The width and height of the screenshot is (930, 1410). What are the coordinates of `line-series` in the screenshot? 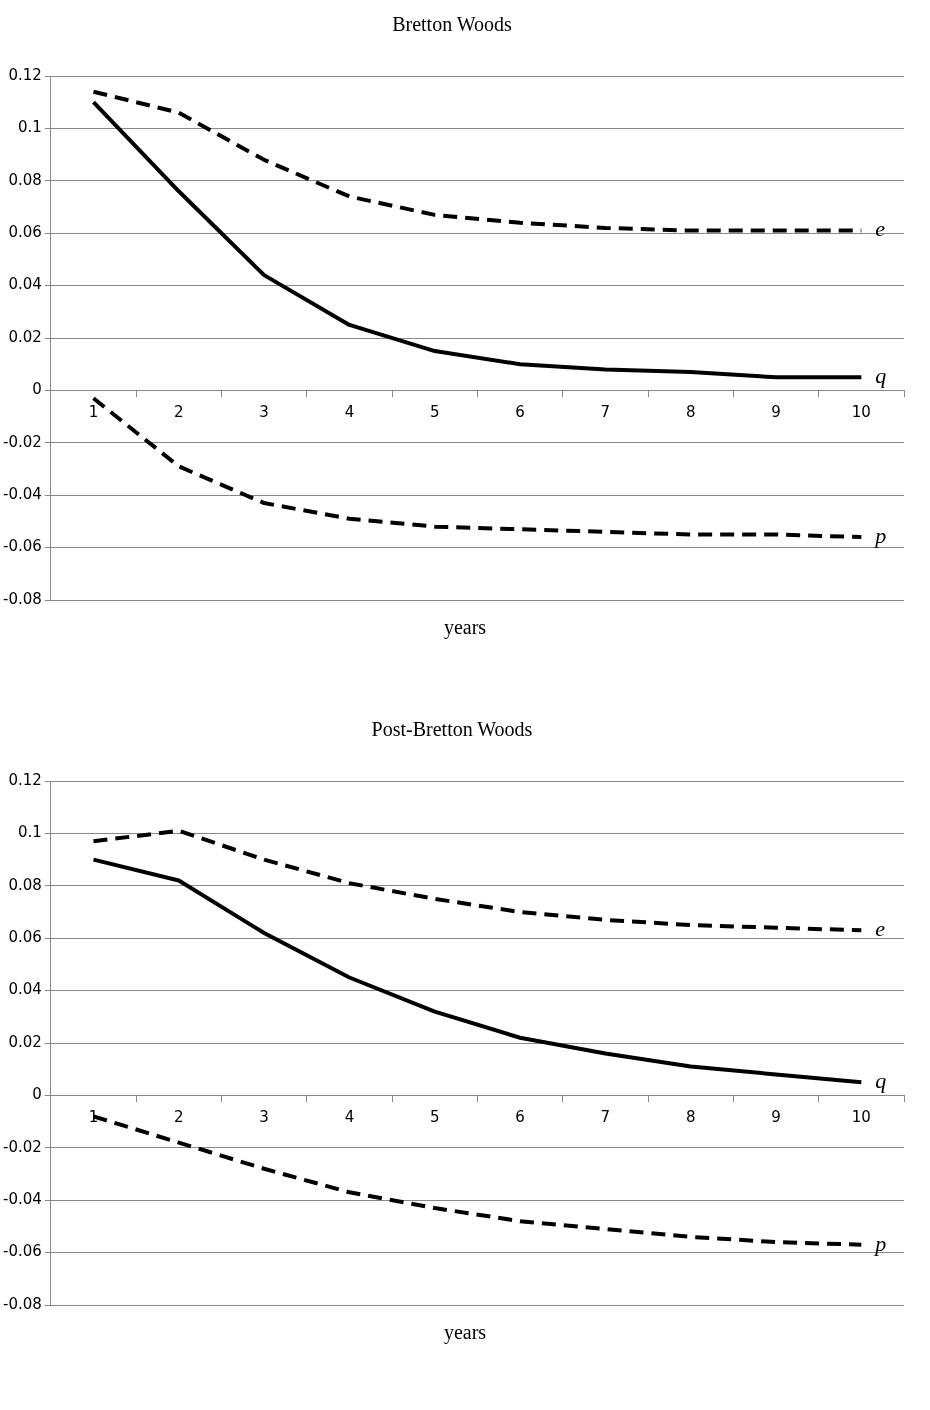 It's located at (477, 880).